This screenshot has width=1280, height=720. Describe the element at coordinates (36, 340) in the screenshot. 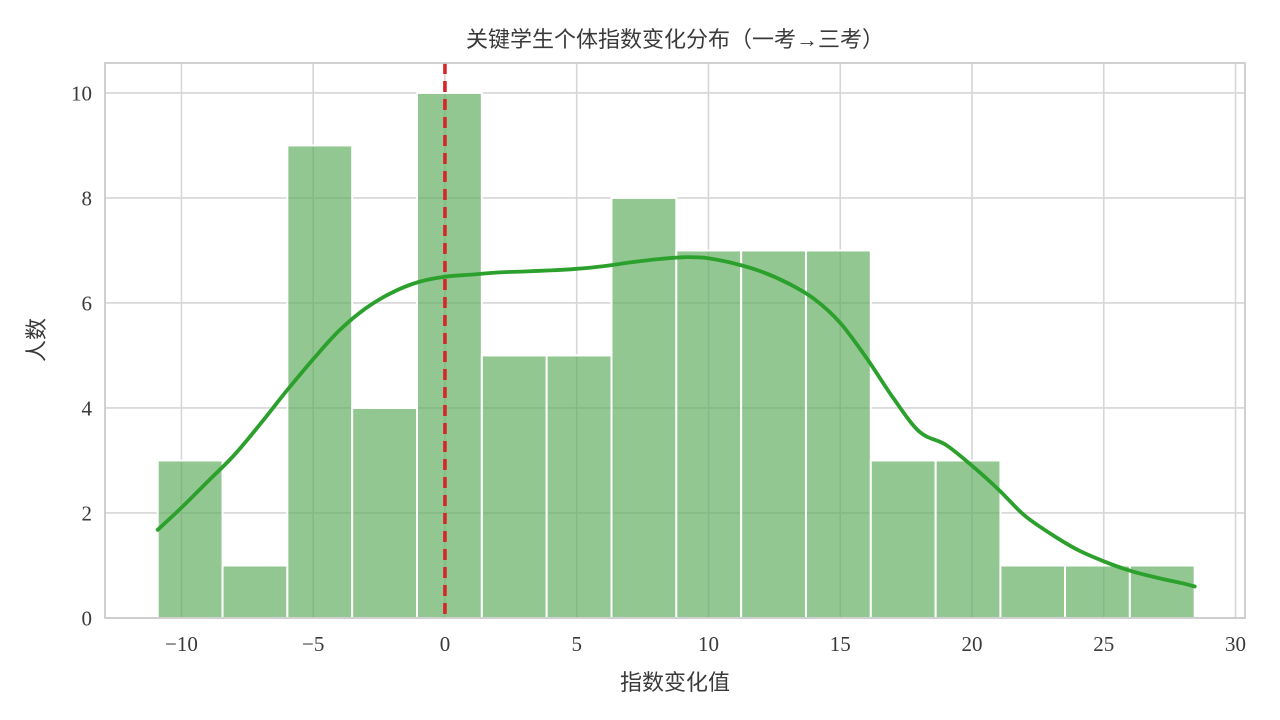

I see `y-axis-label: 人数` at that location.